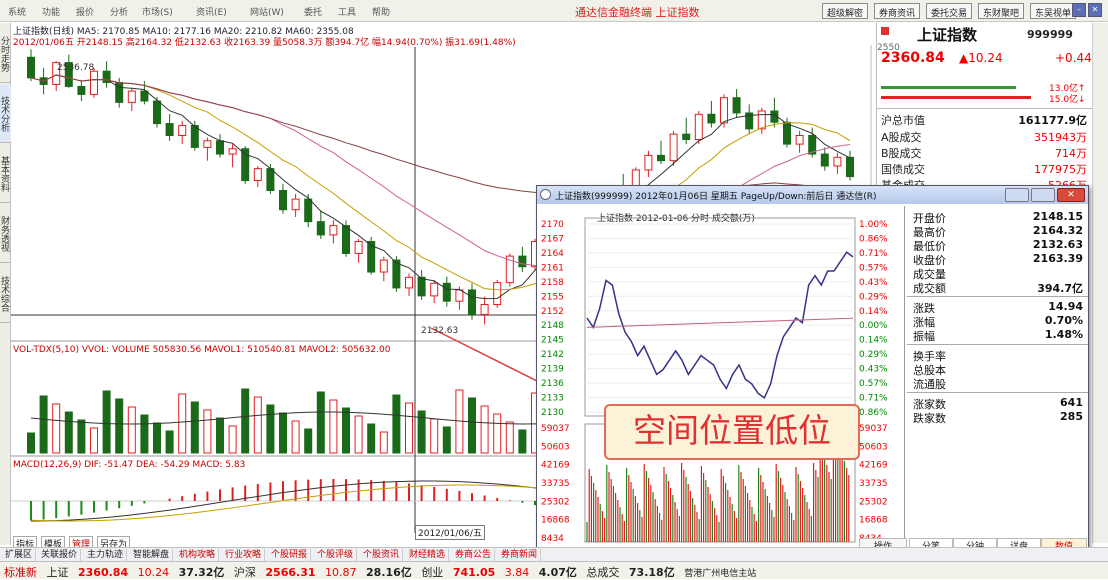  What do you see at coordinates (381, 13) in the screenshot?
I see `menu-help: 帮助` at bounding box center [381, 13].